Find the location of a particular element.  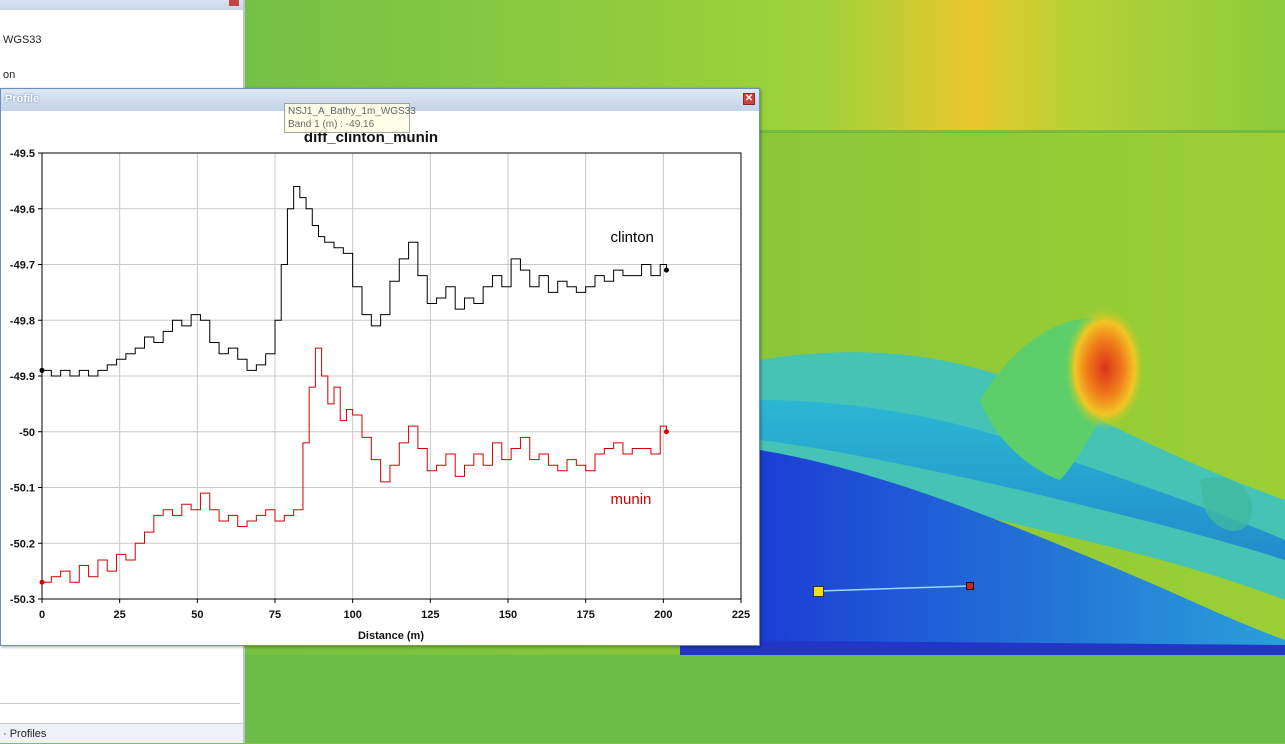

x-tick-label: 100 is located at coordinates (352, 615).